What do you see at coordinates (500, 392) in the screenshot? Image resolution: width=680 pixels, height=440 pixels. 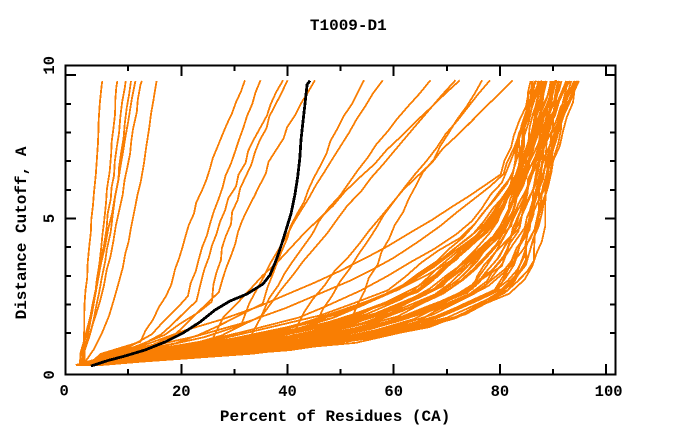 I see `svg-text: 80` at bounding box center [500, 392].